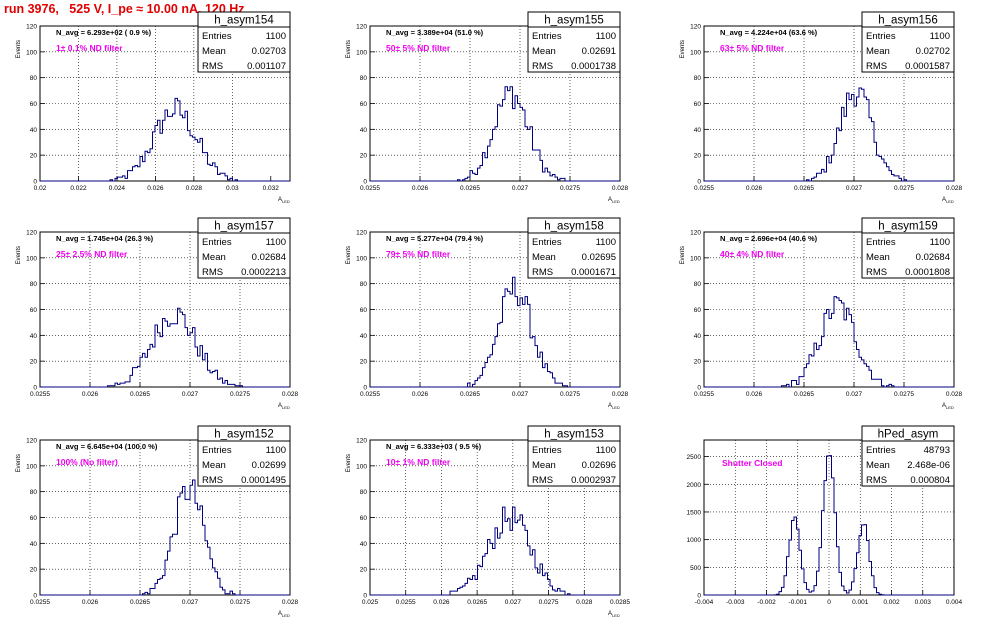 The image size is (996, 622). I want to click on stats-value: 0.02684, so click(269, 257).